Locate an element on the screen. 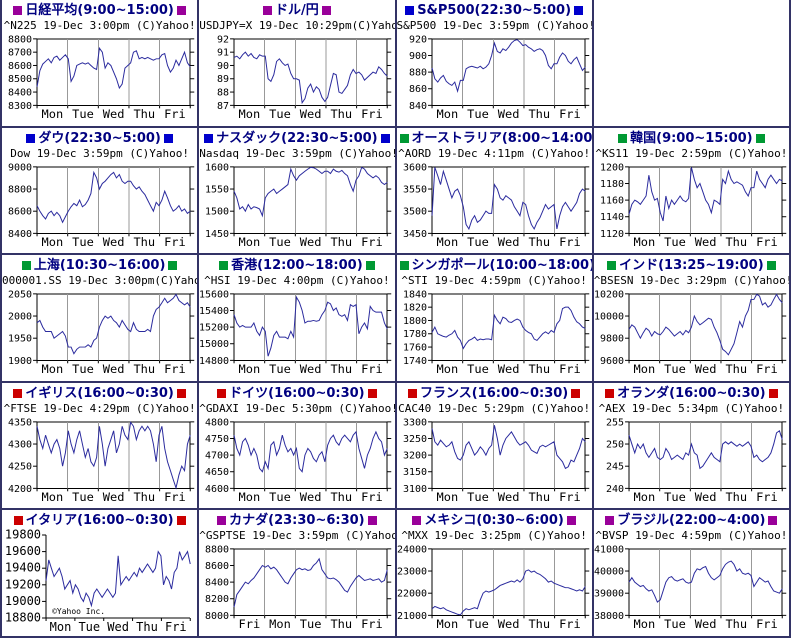 The image size is (791, 638). chart-title-link: 韓国(9:00~15:00) is located at coordinates (691, 138).